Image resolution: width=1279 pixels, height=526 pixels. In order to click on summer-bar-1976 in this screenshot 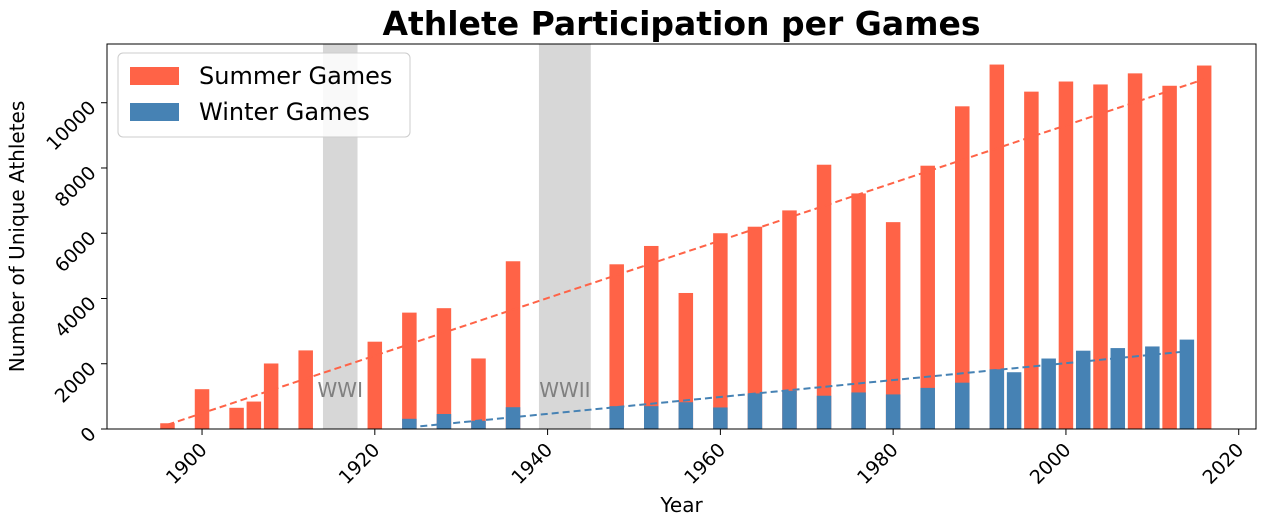, I will do `click(858, 311)`.